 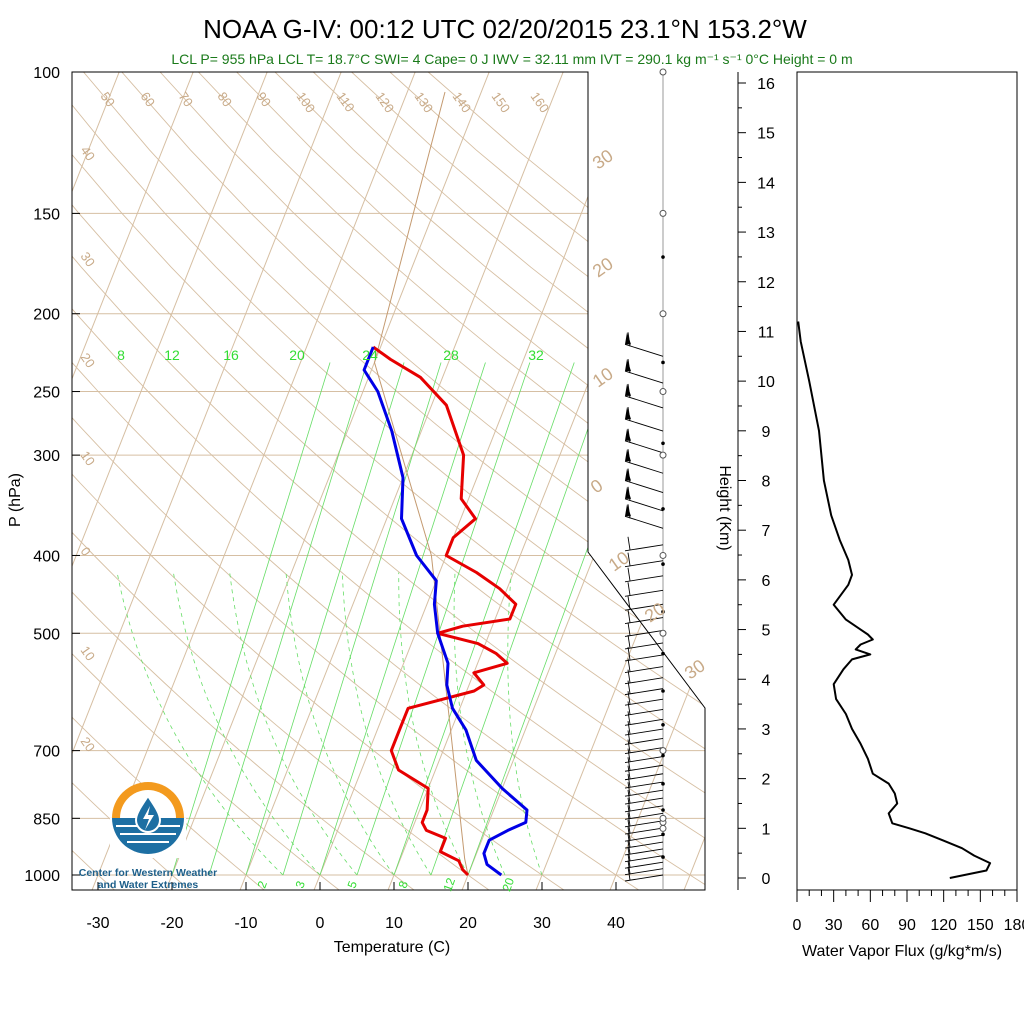 What do you see at coordinates (392, 947) in the screenshot?
I see `x-axis-label: Temperature (C)` at bounding box center [392, 947].